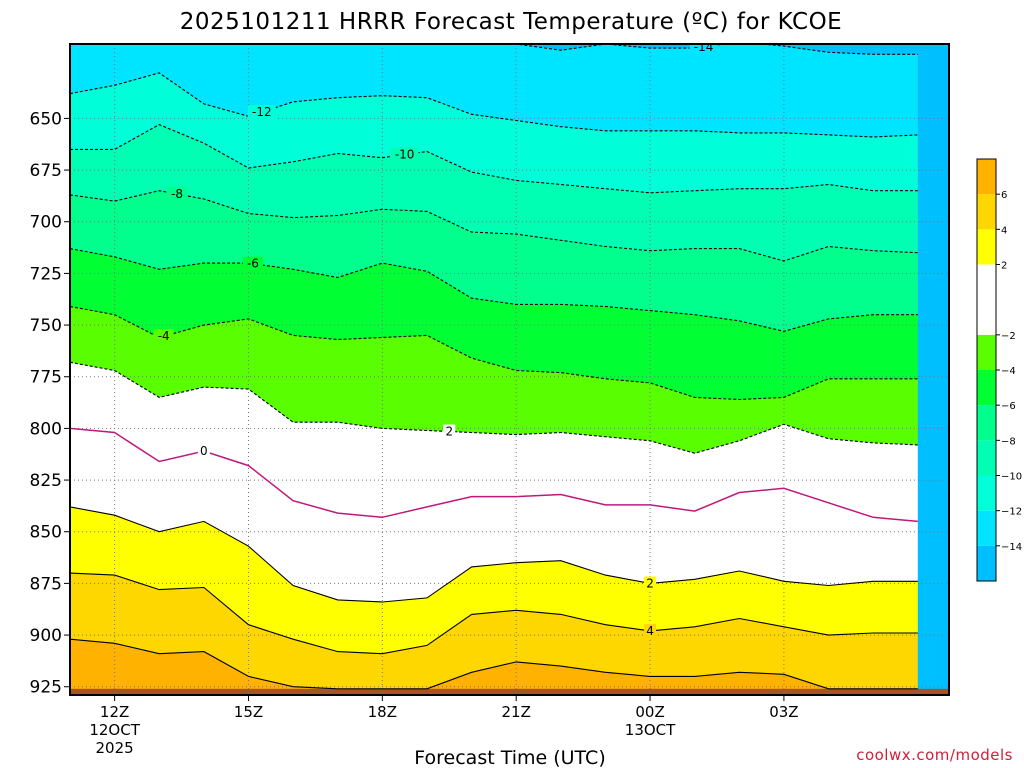 This screenshot has height=768, width=1024. I want to click on isotherm-label: -6, so click(253, 264).